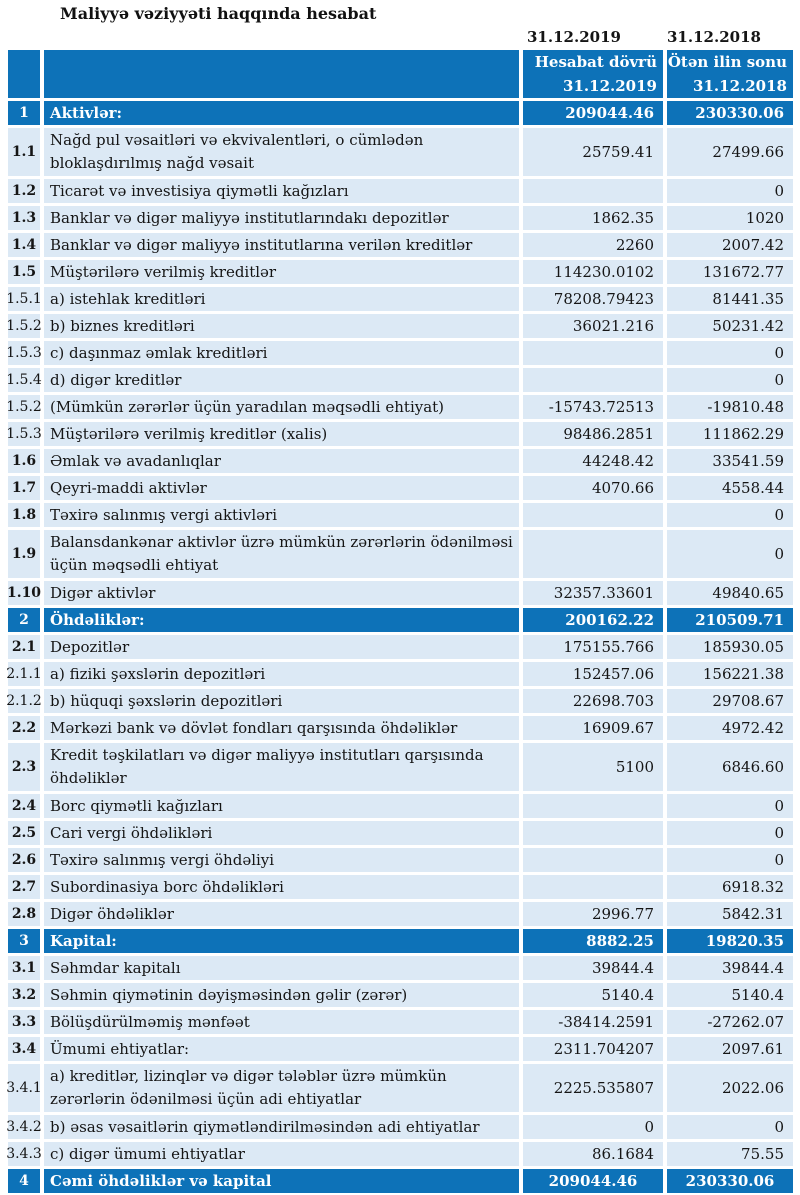 This screenshot has height=1195, width=800. Describe the element at coordinates (281, 1154) in the screenshot. I see `row-label-cell: c) digər ümumi ehtiyatlar` at that location.